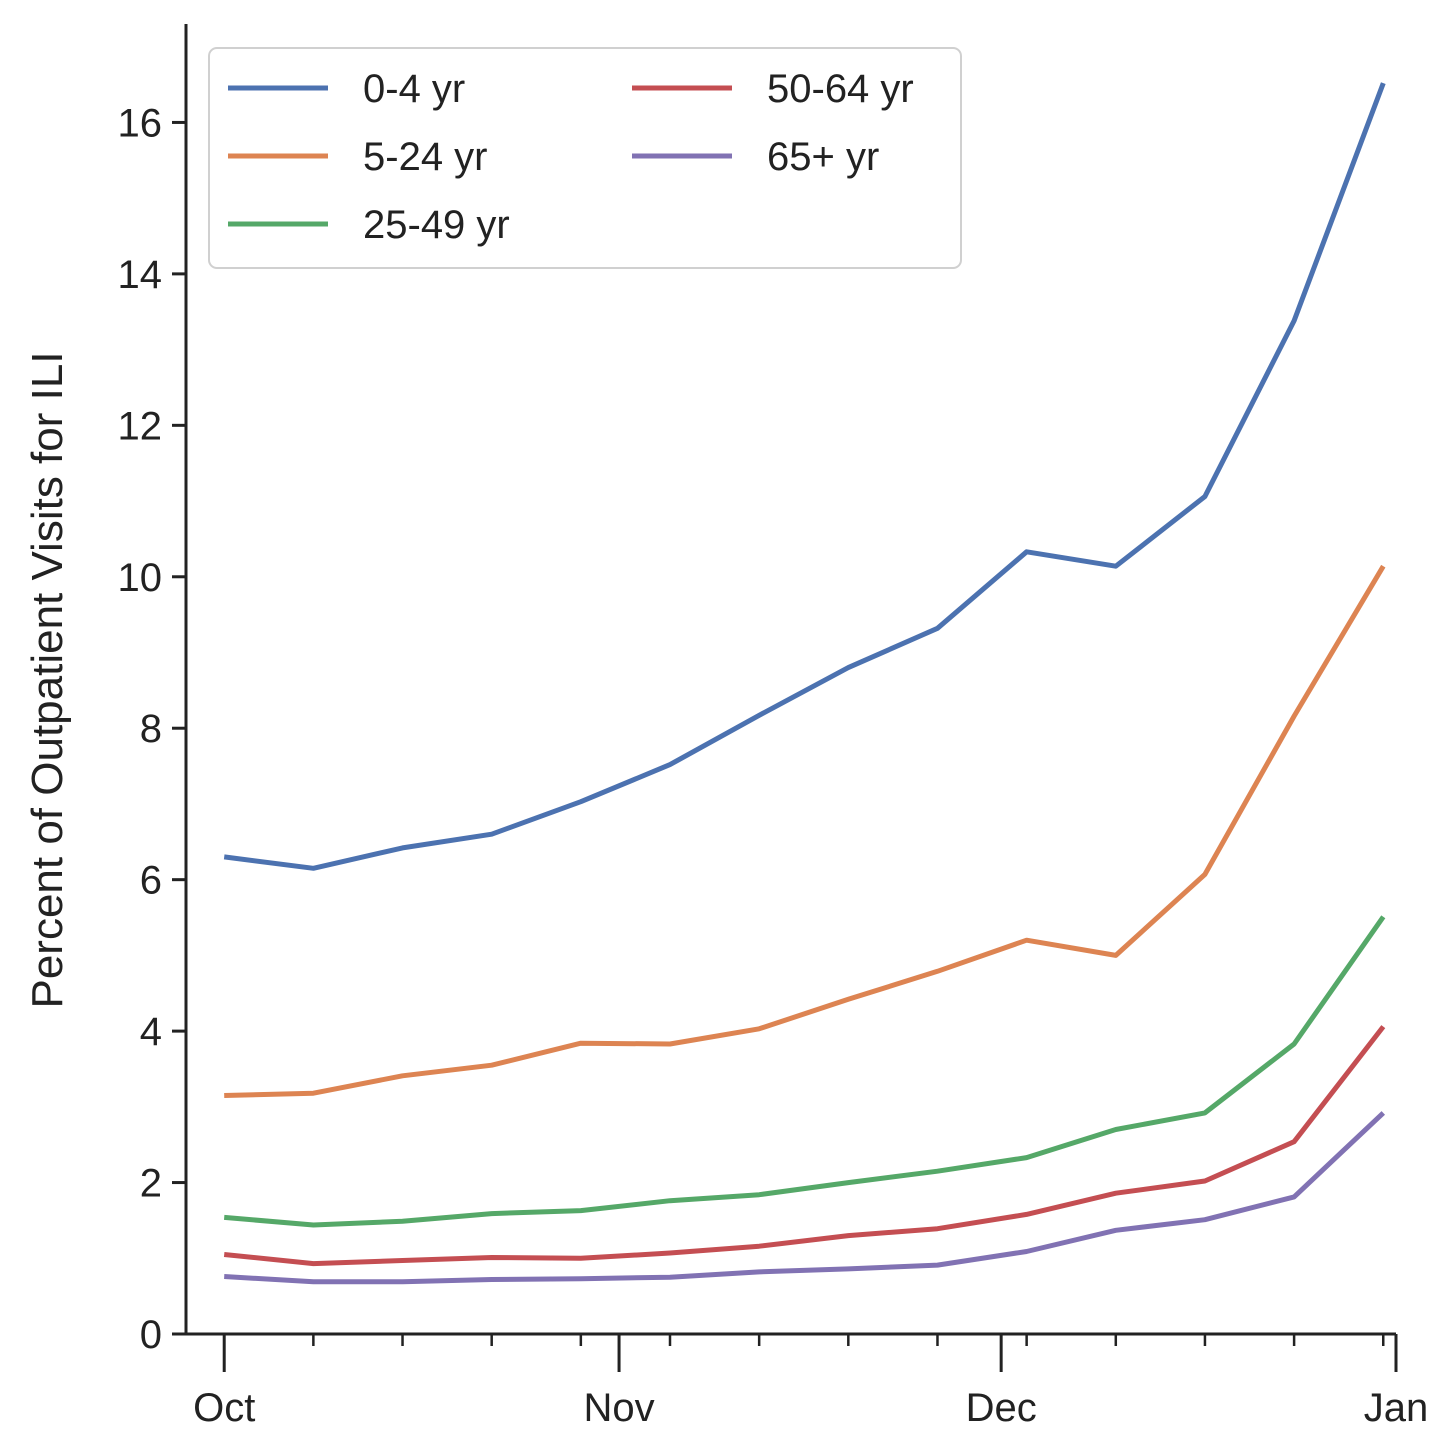 This screenshot has height=1456, width=1456. What do you see at coordinates (823, 157) in the screenshot?
I see `legend-label: 65+ yr` at bounding box center [823, 157].